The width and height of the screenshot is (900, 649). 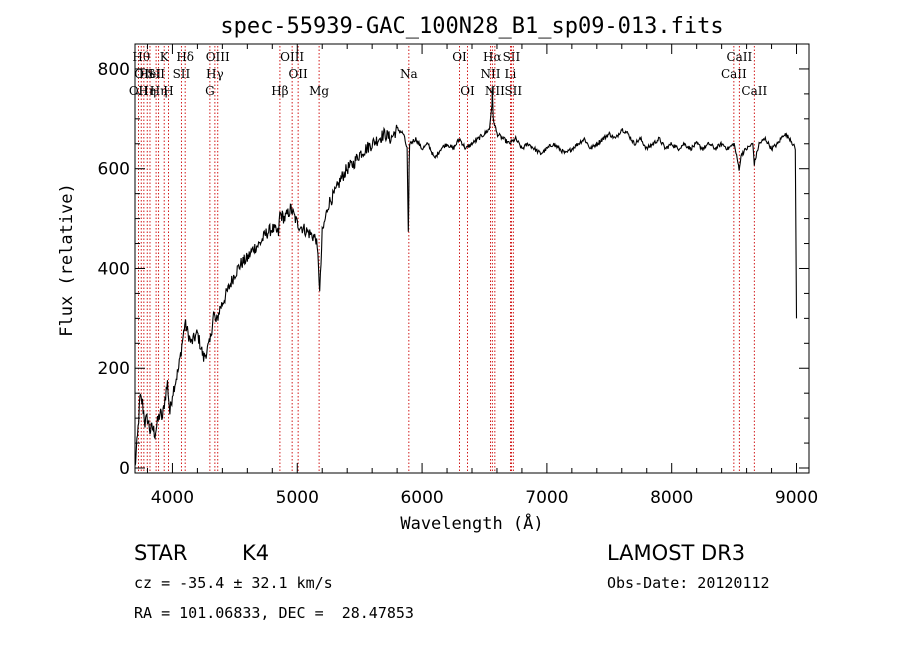 I want to click on line-marker-label: Hγ, so click(x=215, y=74).